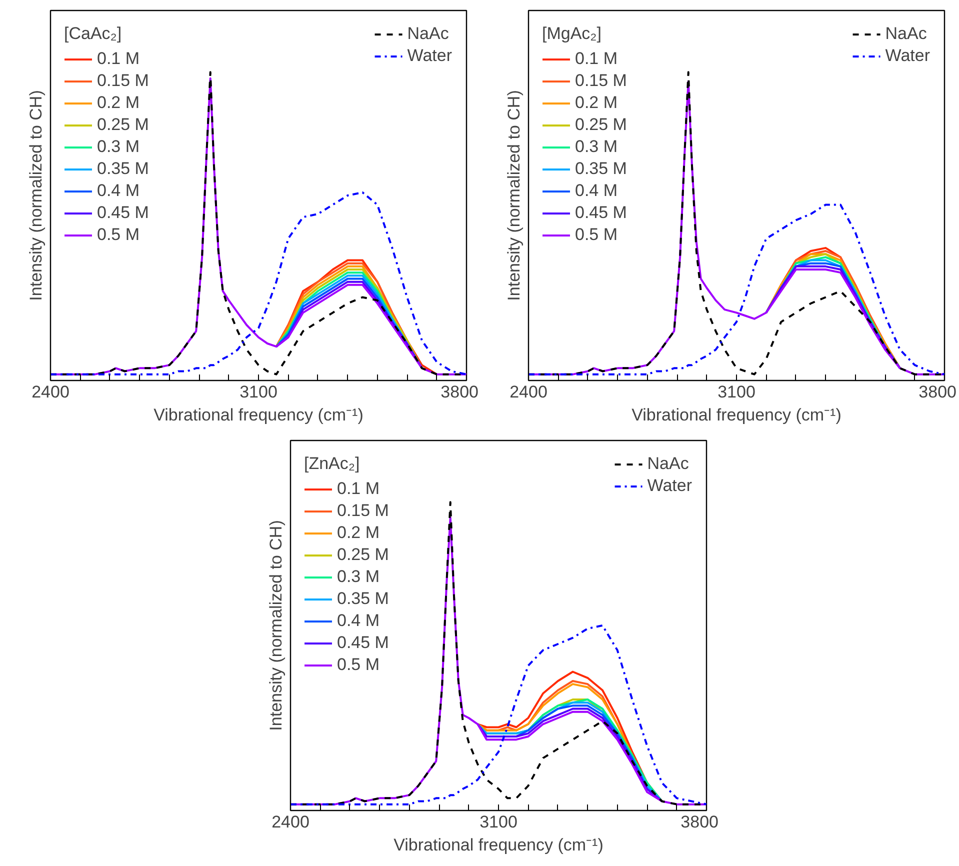 The width and height of the screenshot is (959, 866). Describe the element at coordinates (93, 34) in the screenshot. I see `legend-title: [CaAc₂]` at that location.